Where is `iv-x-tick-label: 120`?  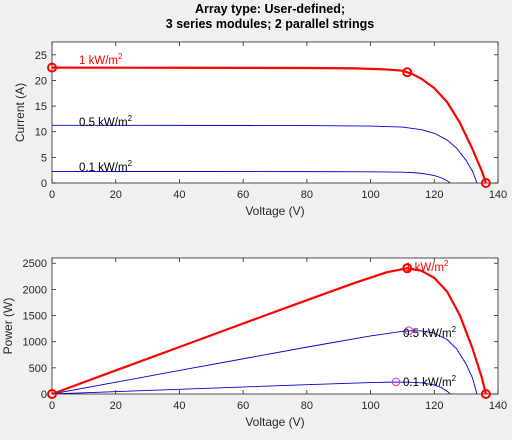
iv-x-tick-label: 120 is located at coordinates (434, 195).